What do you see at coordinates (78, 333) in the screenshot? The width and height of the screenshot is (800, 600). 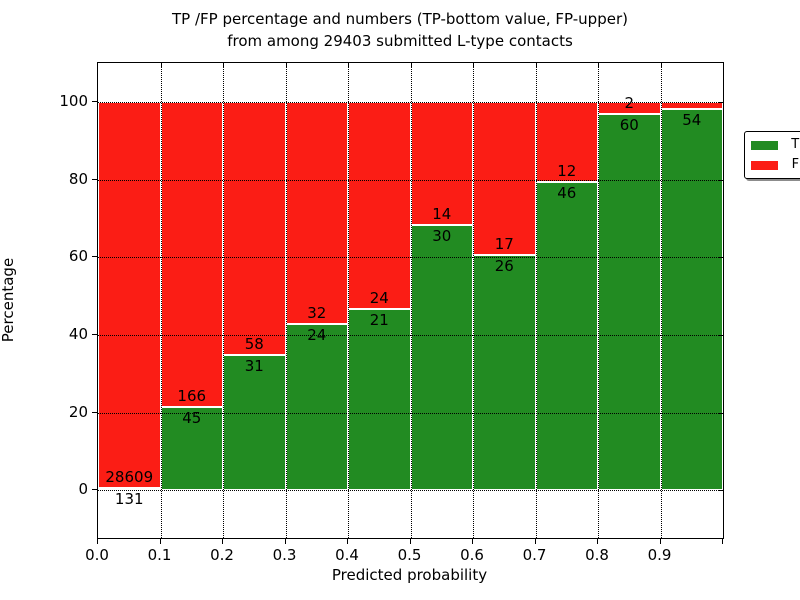 I see `y-tick-label: 40` at bounding box center [78, 333].